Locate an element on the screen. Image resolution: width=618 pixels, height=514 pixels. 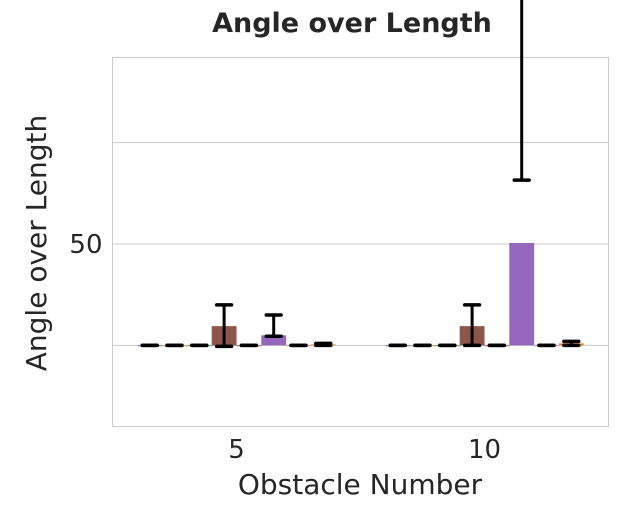
x-axis-label: Obstacle Number is located at coordinates (360, 484).